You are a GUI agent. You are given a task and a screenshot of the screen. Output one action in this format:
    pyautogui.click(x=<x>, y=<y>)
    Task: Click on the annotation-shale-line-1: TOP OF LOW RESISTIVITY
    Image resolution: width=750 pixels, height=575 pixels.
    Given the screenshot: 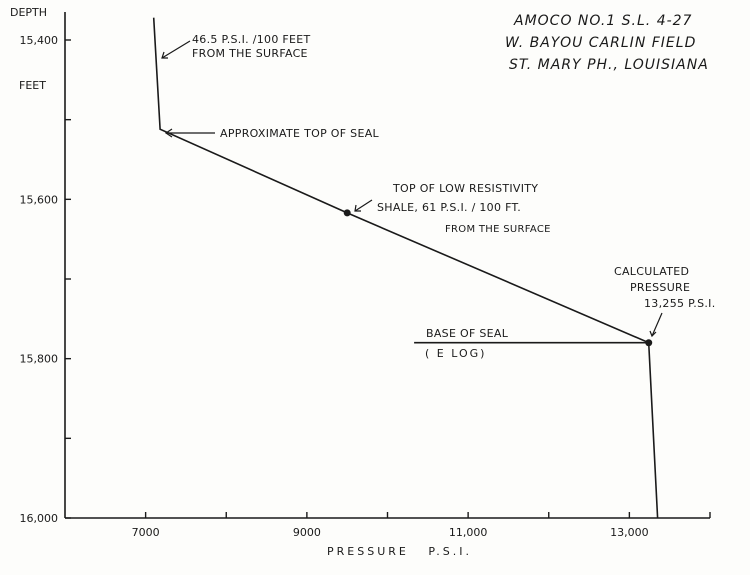 What is the action you would take?
    pyautogui.click(x=465, y=188)
    